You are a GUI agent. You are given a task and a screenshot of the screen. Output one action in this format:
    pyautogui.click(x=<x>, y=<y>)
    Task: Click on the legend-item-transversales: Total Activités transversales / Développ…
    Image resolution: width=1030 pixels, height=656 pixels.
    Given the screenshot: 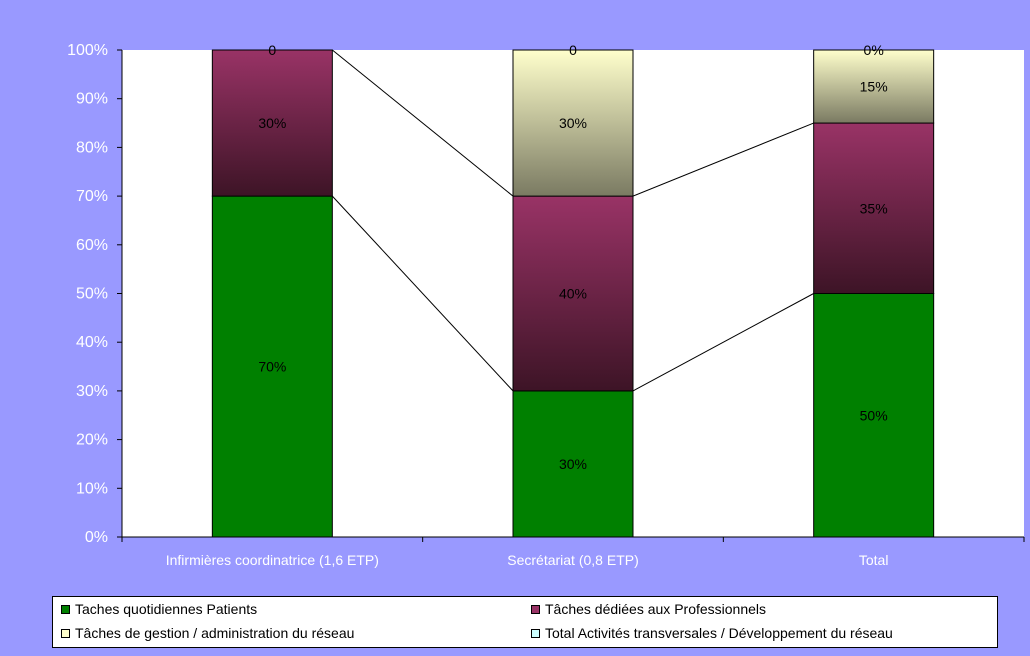 What is the action you would take?
    pyautogui.click(x=712, y=633)
    